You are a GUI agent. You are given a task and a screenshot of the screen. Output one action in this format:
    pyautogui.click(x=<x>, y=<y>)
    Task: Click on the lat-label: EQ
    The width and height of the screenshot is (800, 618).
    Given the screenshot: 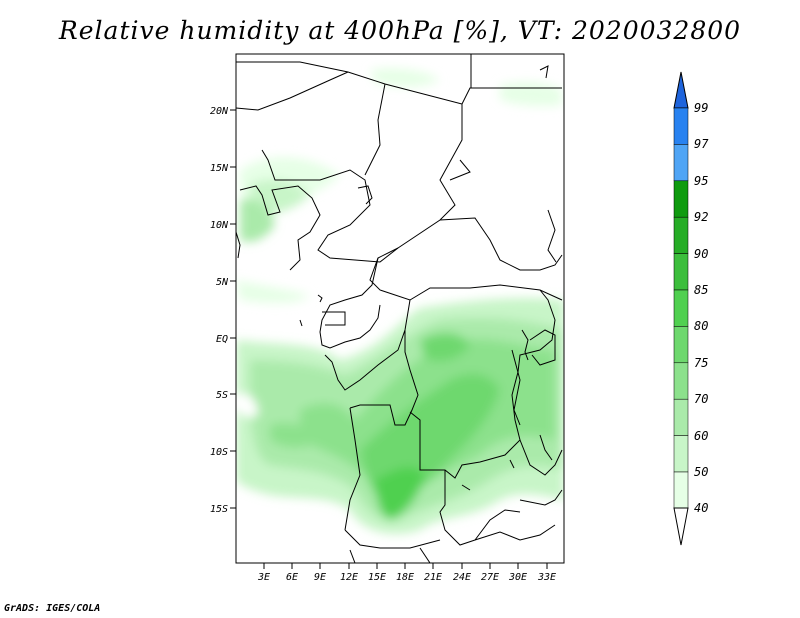 What is the action you would take?
    pyautogui.click(x=222, y=339)
    